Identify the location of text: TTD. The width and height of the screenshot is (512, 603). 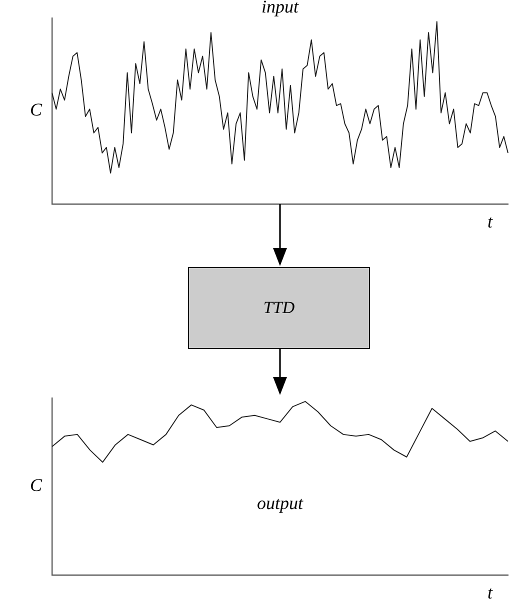
(279, 308).